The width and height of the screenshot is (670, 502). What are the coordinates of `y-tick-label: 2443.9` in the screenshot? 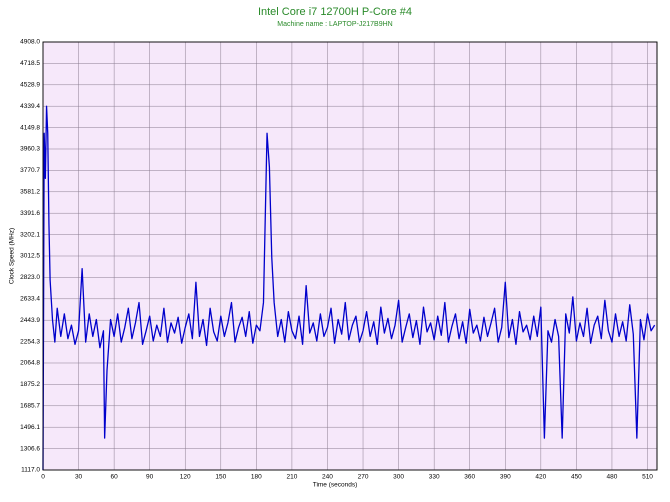 It's located at (30, 320).